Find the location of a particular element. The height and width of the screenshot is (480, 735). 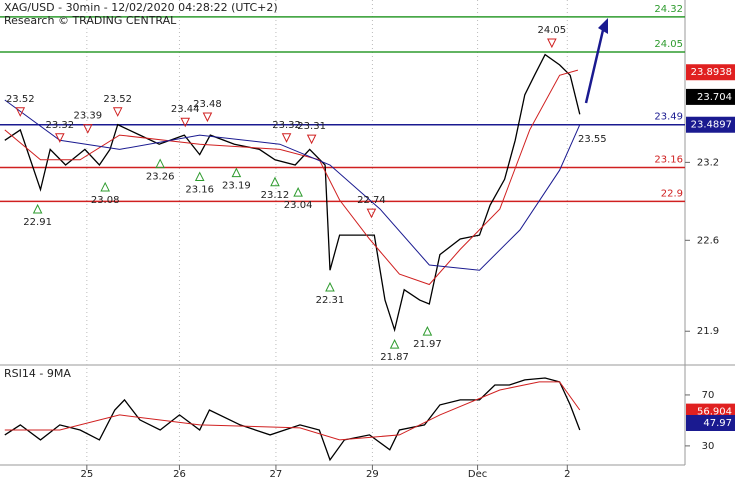

high-label: 23.31 is located at coordinates (311, 126).